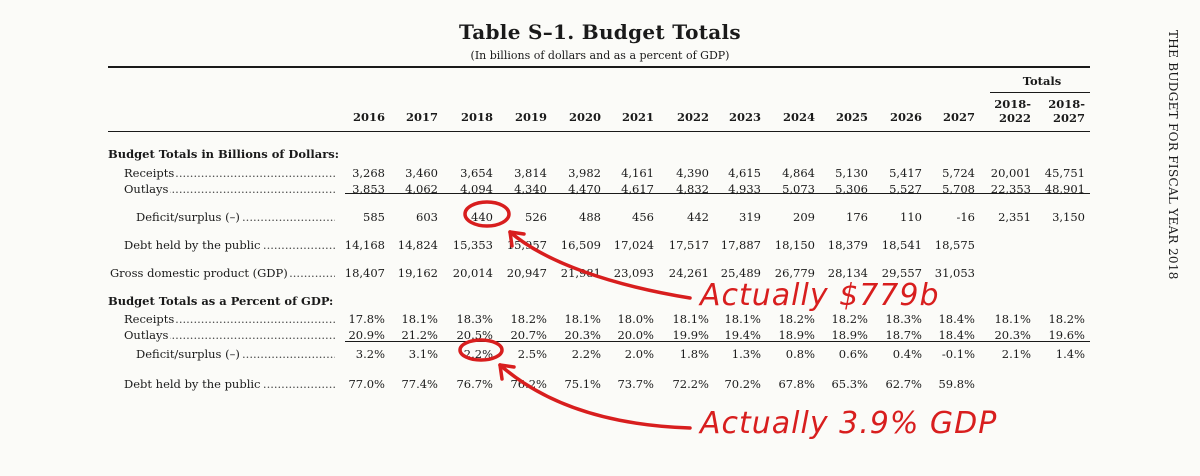  Describe the element at coordinates (1066, 319) in the screenshot. I see `cell-p_receipts: 18.2%` at that location.